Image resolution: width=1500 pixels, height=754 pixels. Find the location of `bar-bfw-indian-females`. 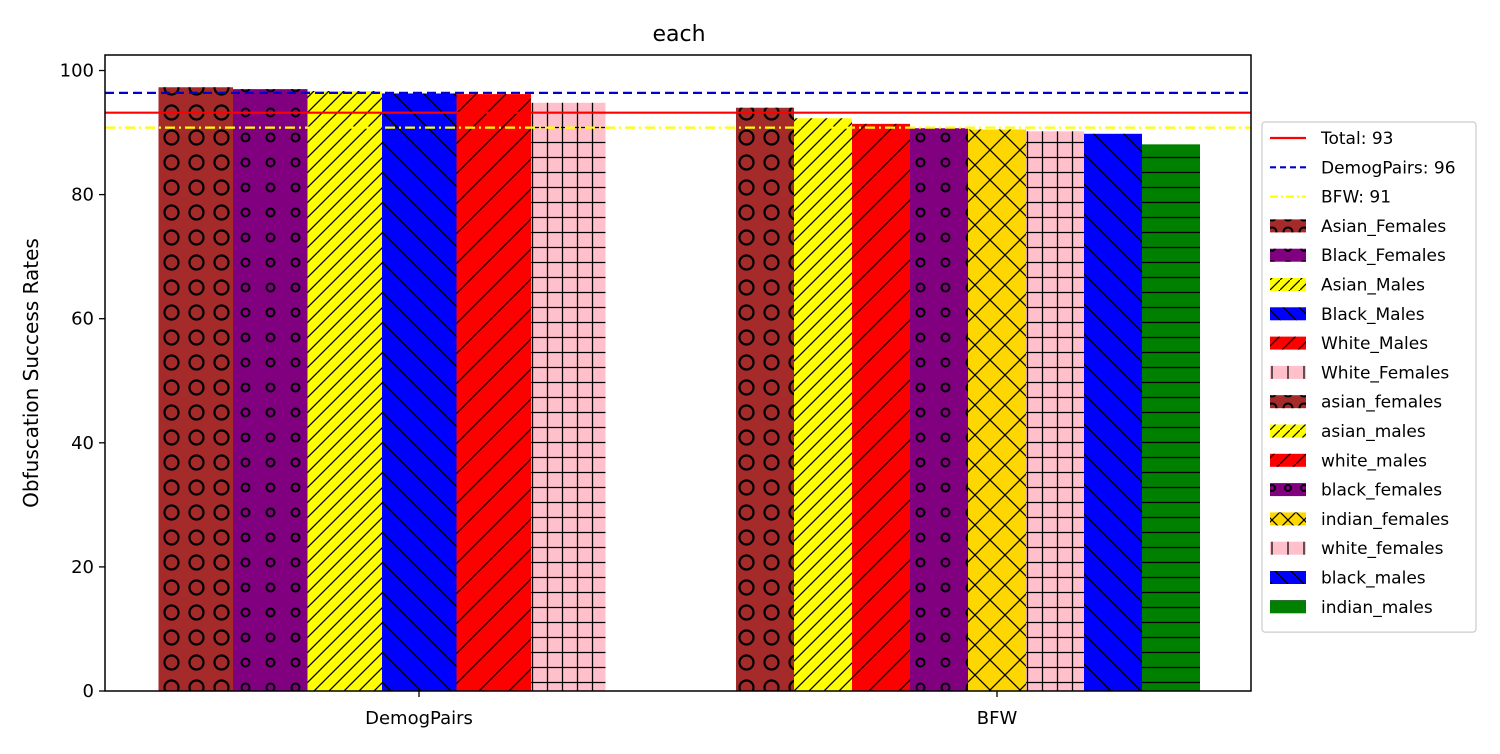

bar-bfw-indian-females is located at coordinates (997, 410).